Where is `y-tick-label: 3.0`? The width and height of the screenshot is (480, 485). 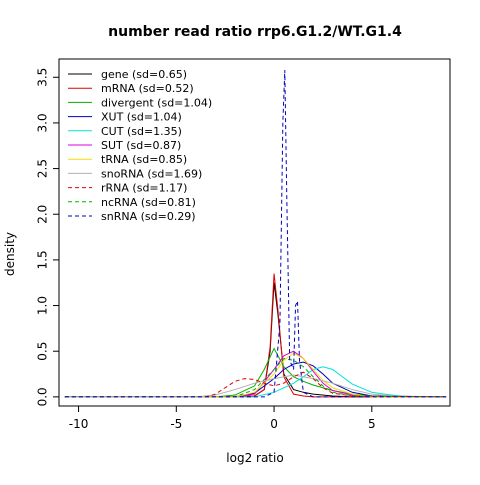
y-tick-label: 3.0 is located at coordinates (43, 122).